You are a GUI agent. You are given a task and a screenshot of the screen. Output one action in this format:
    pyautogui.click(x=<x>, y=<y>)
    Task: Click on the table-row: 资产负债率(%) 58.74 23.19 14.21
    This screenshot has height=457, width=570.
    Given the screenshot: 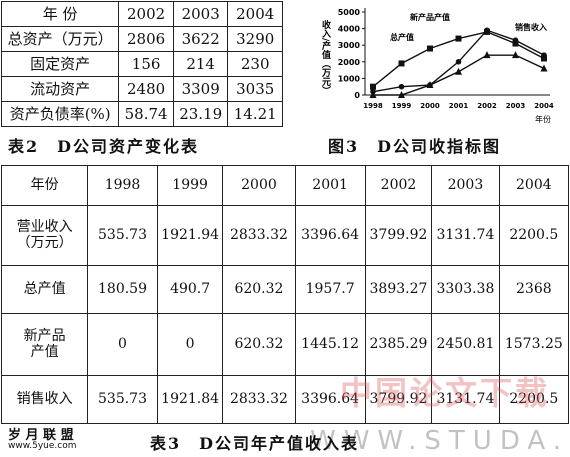 What is the action you would take?
    pyautogui.click(x=141, y=114)
    